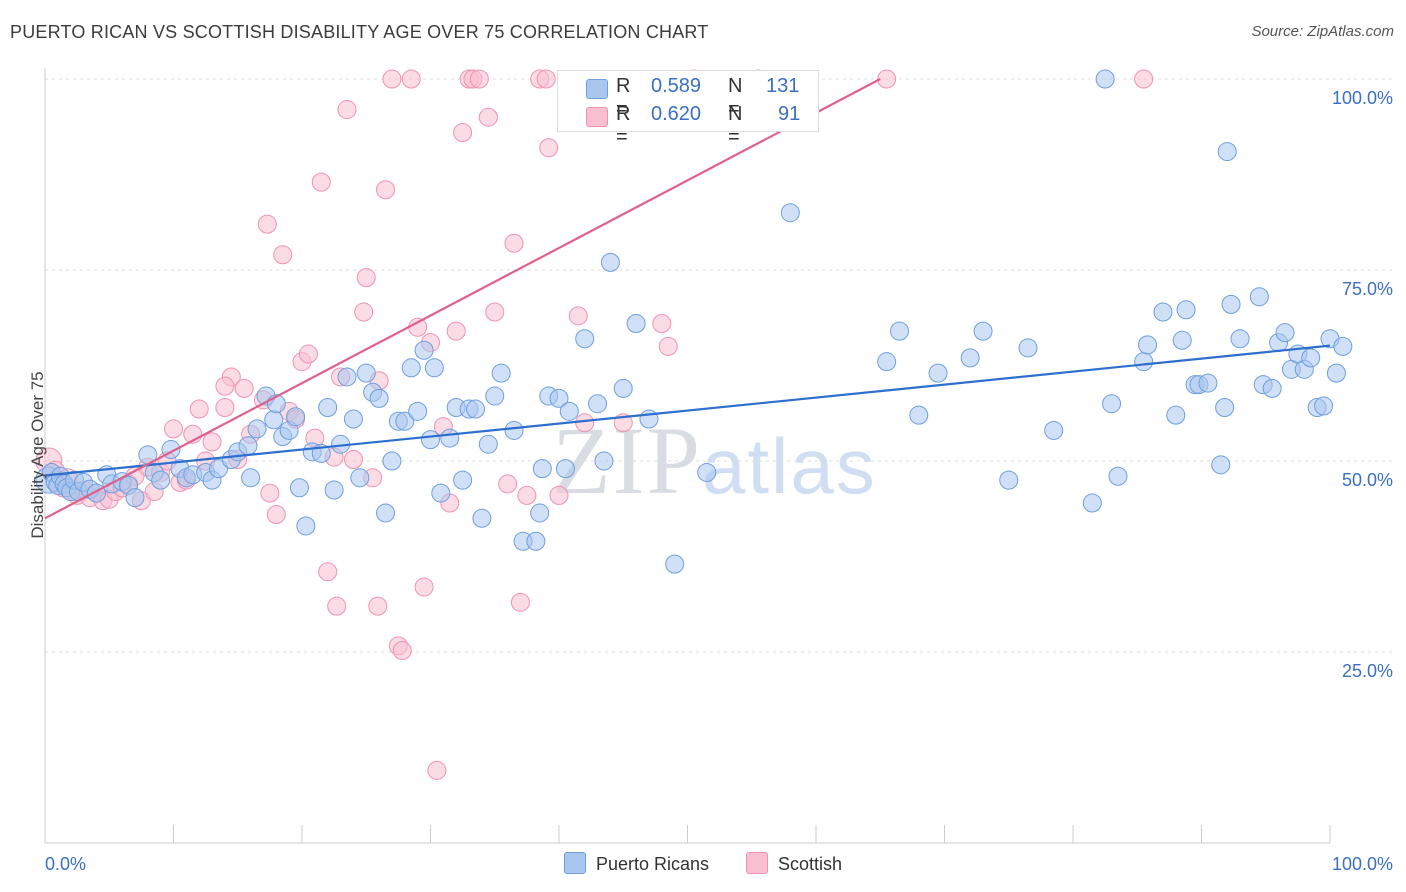 The image size is (1406, 892). I want to click on y-tick-label: 75.0%, so click(1367, 289).